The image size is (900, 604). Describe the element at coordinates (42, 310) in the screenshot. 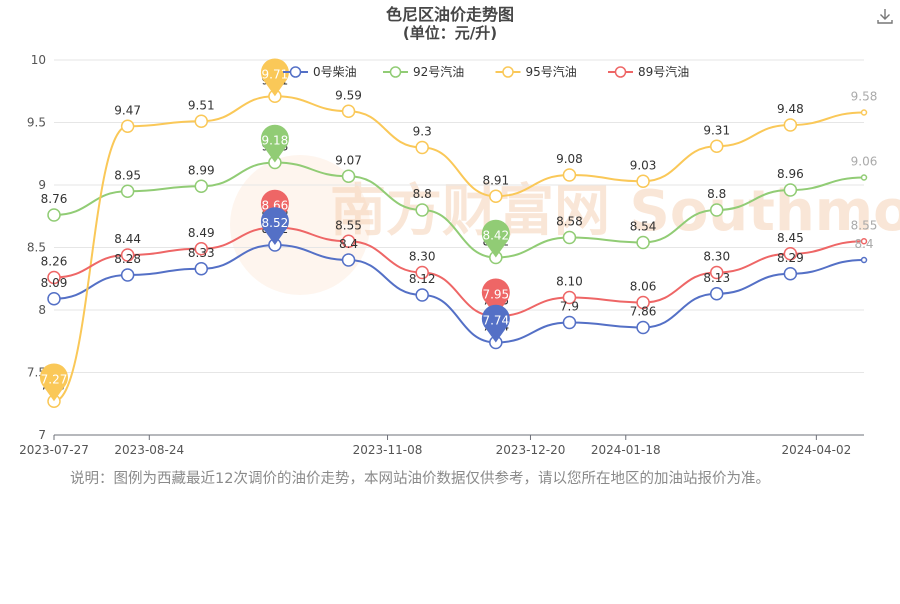

I see `y-tick-label: 8` at that location.